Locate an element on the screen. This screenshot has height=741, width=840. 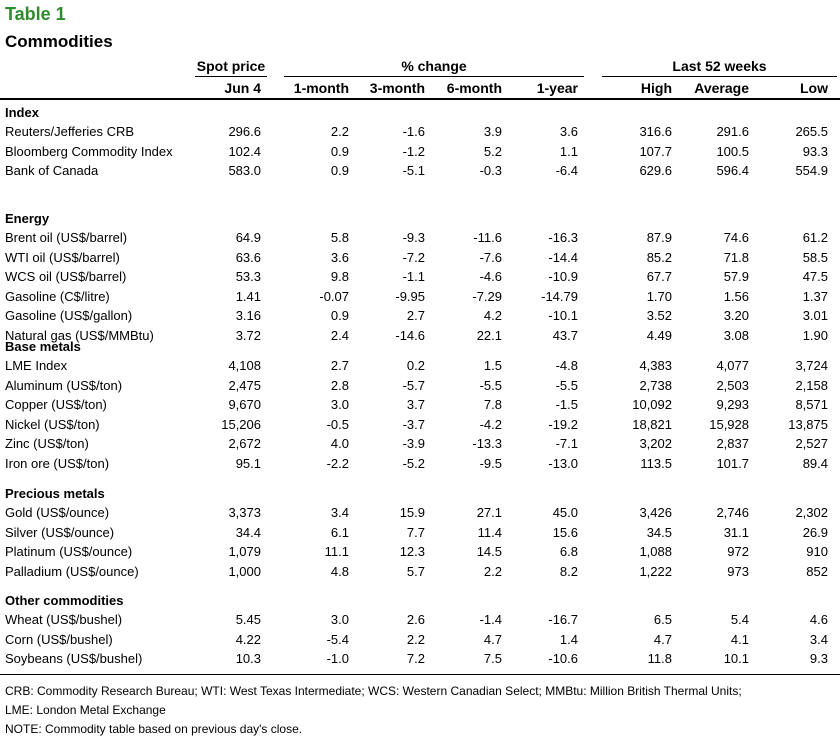
table-cell: 11.4 is located at coordinates (489, 532).